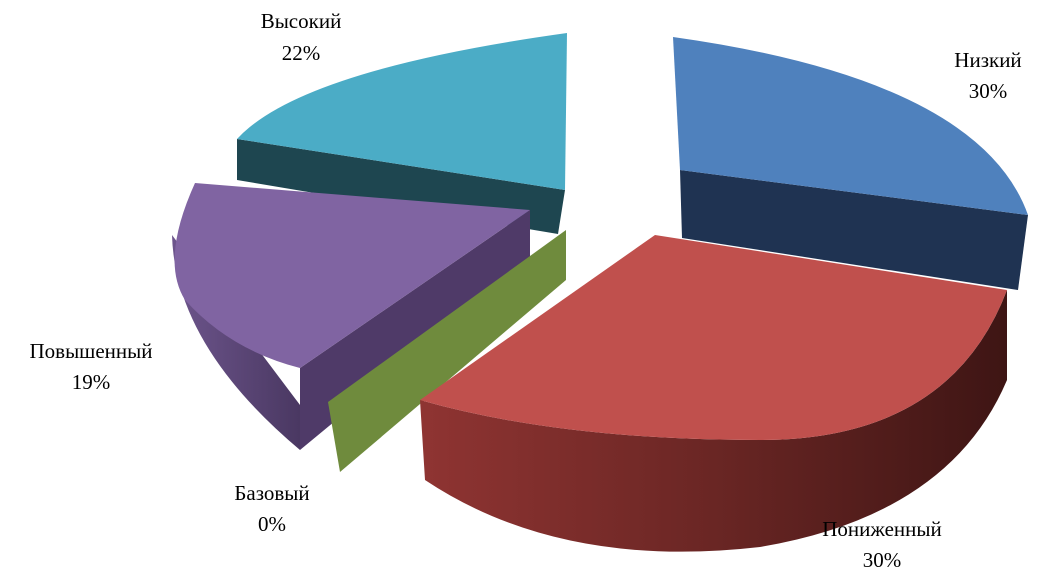 The width and height of the screenshot is (1037, 574). What do you see at coordinates (882, 529) in the screenshot?
I see `label-ponizhennyy-category: Пониженный` at bounding box center [882, 529].